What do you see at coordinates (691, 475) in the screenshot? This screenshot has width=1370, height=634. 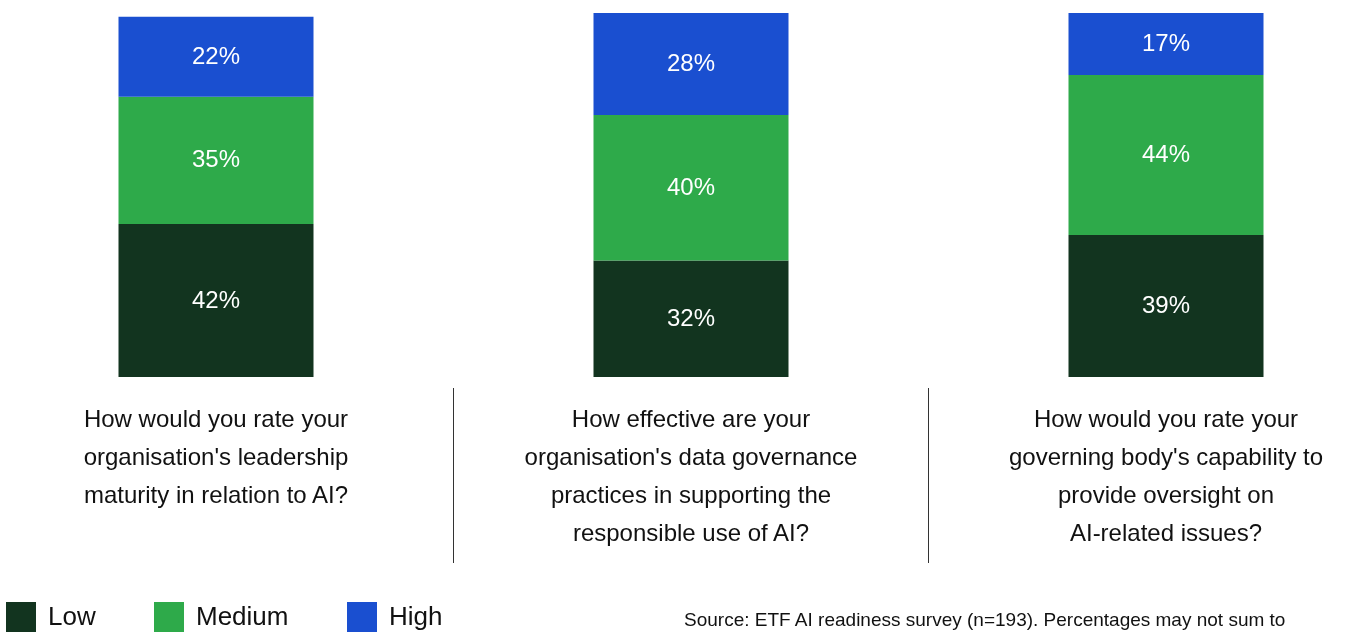 I see `x-tick-label: How effective are your organisation's data governance practices in supporting the responsible use of AI?` at bounding box center [691, 475].